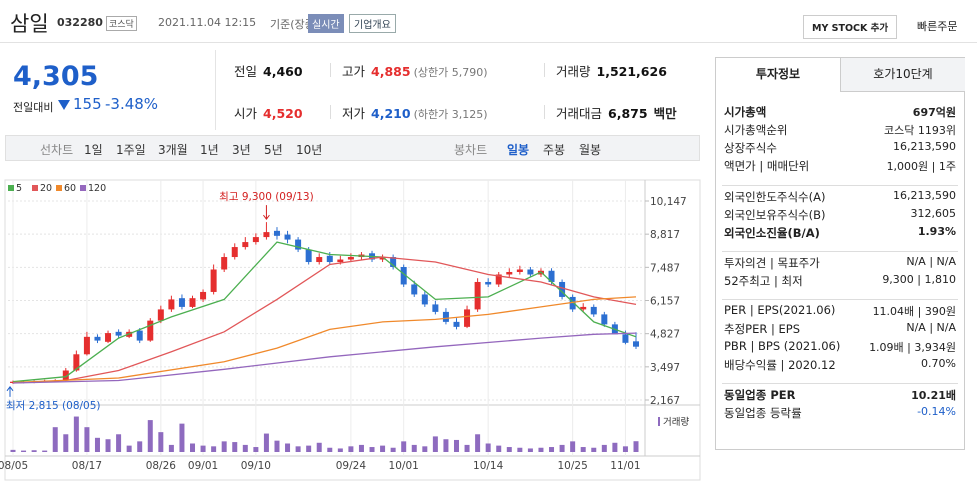  What do you see at coordinates (590, 150) in the screenshot?
I see `candle-tab: 월봉` at bounding box center [590, 150].